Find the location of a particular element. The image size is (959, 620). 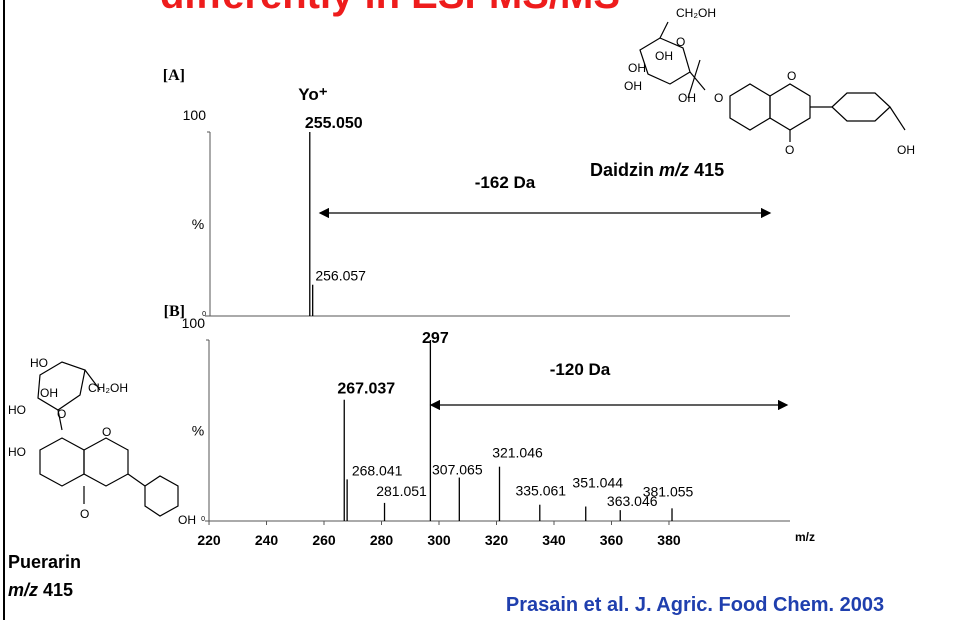

panel-label: [B] is located at coordinates (174, 311).